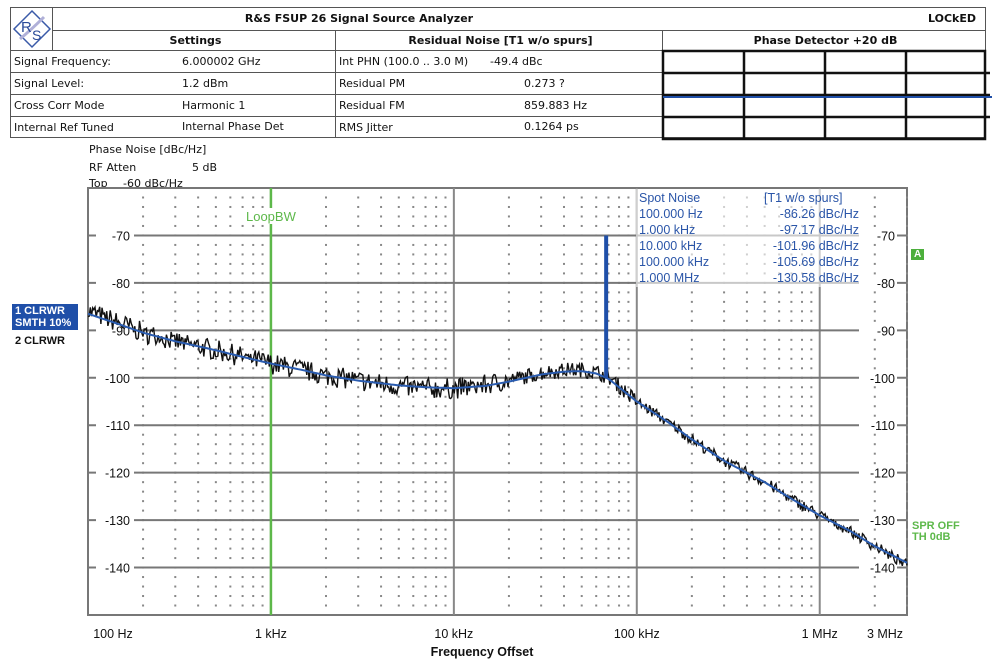  What do you see at coordinates (815, 246) in the screenshot?
I see `spot-value: -101.96 dBc/Hz` at bounding box center [815, 246].